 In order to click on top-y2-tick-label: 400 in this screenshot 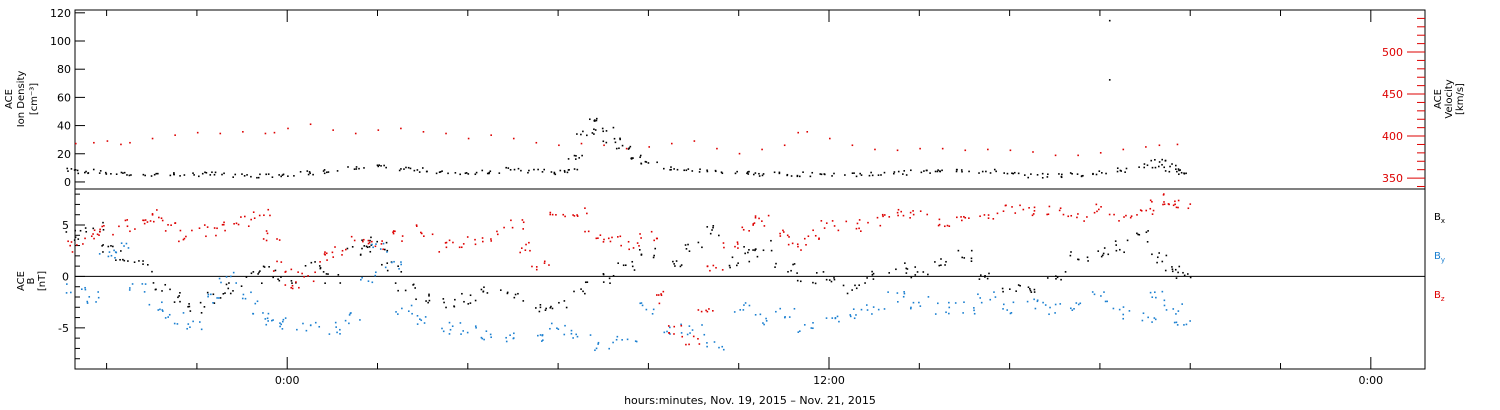, I will do `click(1392, 136)`.